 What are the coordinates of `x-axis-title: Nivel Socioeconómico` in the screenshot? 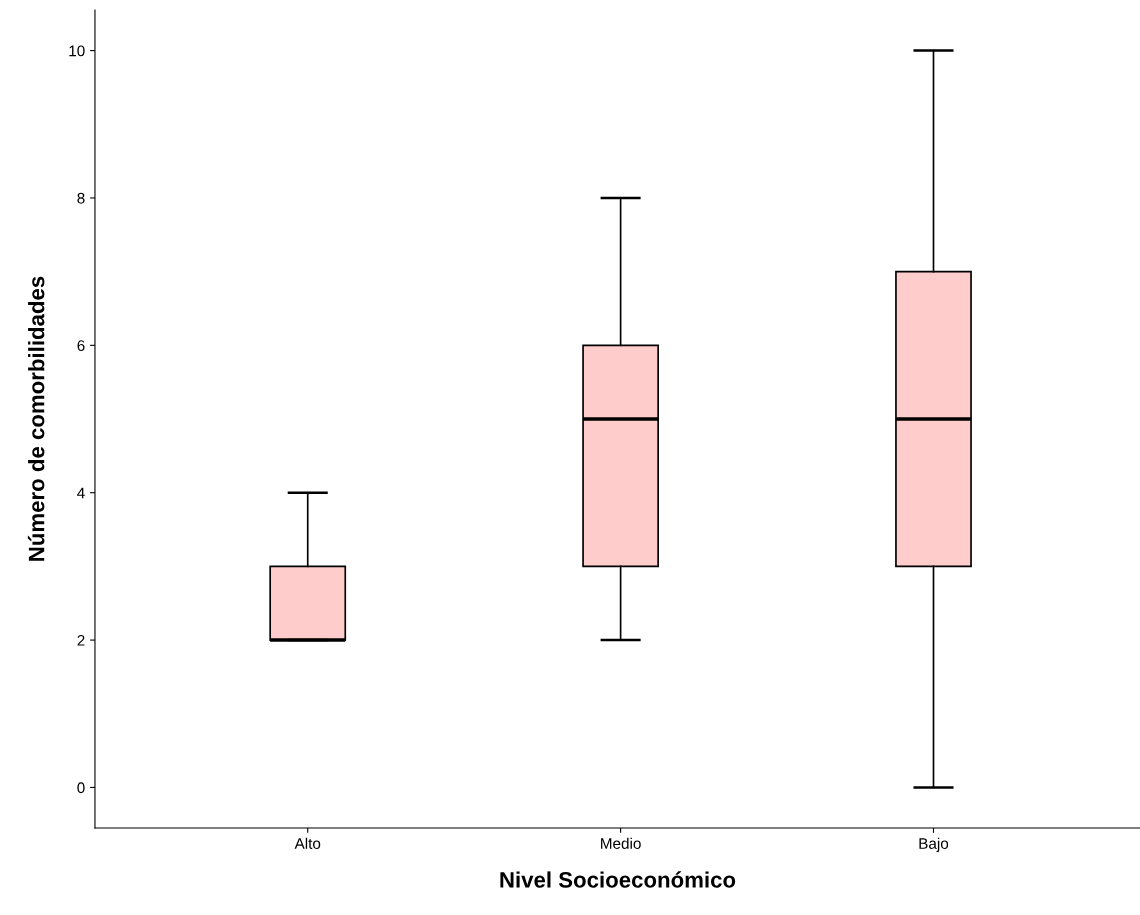 It's located at (618, 879).